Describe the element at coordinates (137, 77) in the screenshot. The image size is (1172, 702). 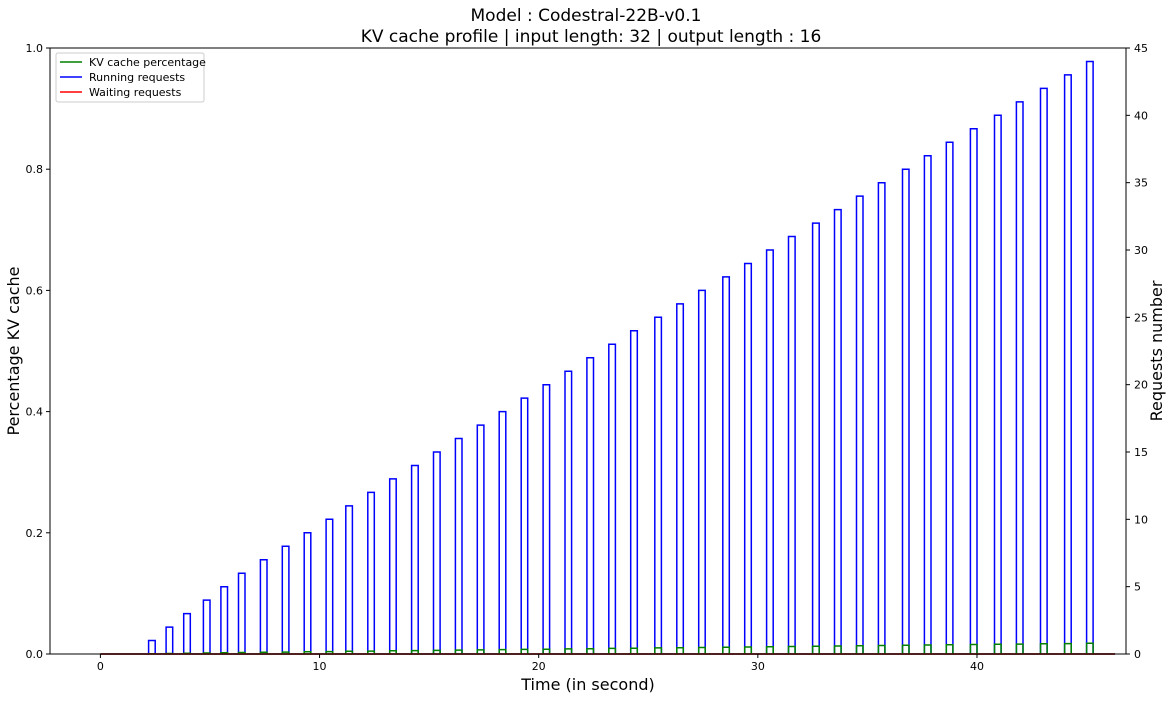
I see `legend-label-running: Running requests` at that location.